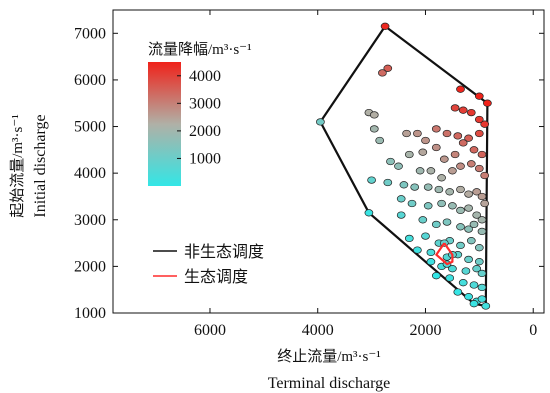 Image resolution: width=550 pixels, height=393 pixels. What do you see at coordinates (164, 124) in the screenshot?
I see `colorbar` at bounding box center [164, 124].